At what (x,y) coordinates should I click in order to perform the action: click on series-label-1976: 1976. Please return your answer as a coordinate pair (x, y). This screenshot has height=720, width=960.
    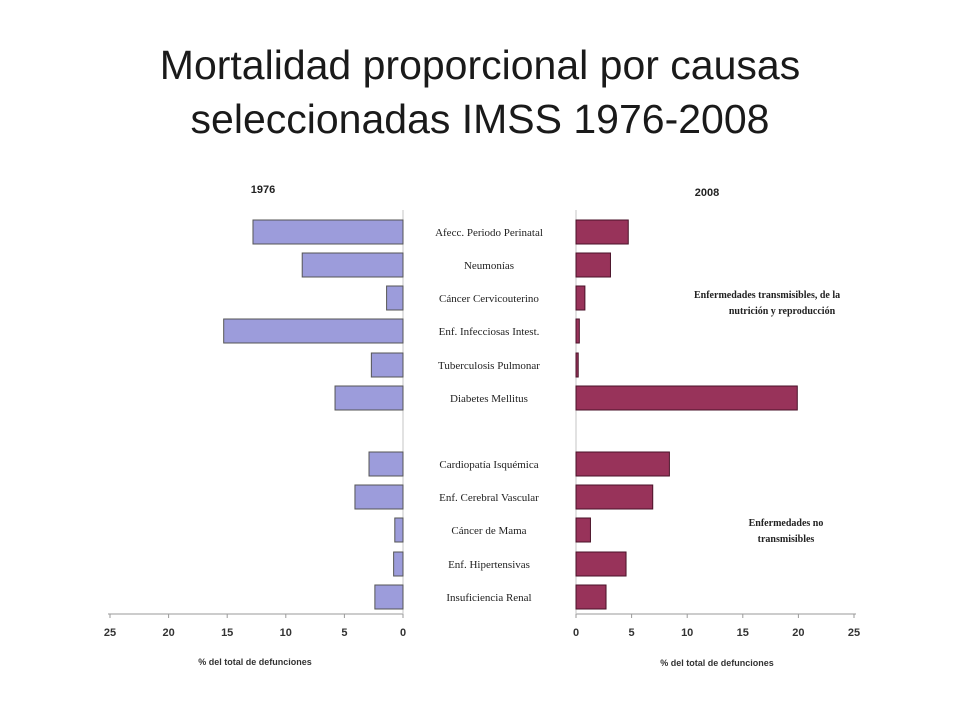
    Looking at the image, I should click on (263, 190).